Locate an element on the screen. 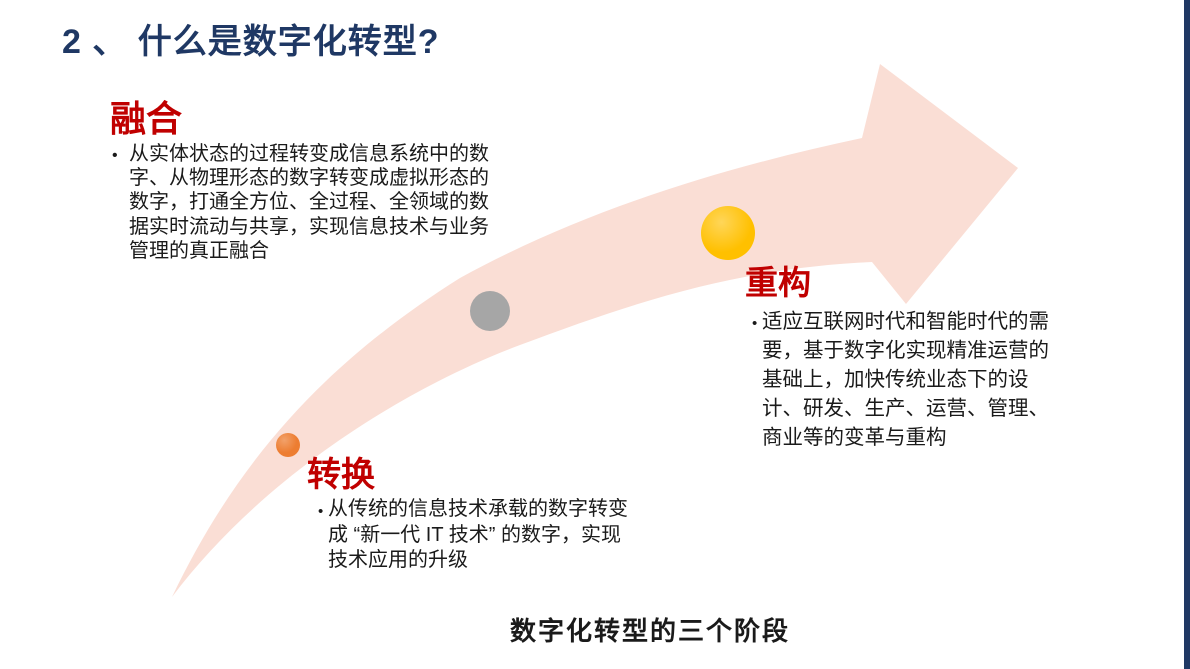 This screenshot has width=1190, height=669. page-title: 2 、 什么是数字化转型? is located at coordinates (251, 42).